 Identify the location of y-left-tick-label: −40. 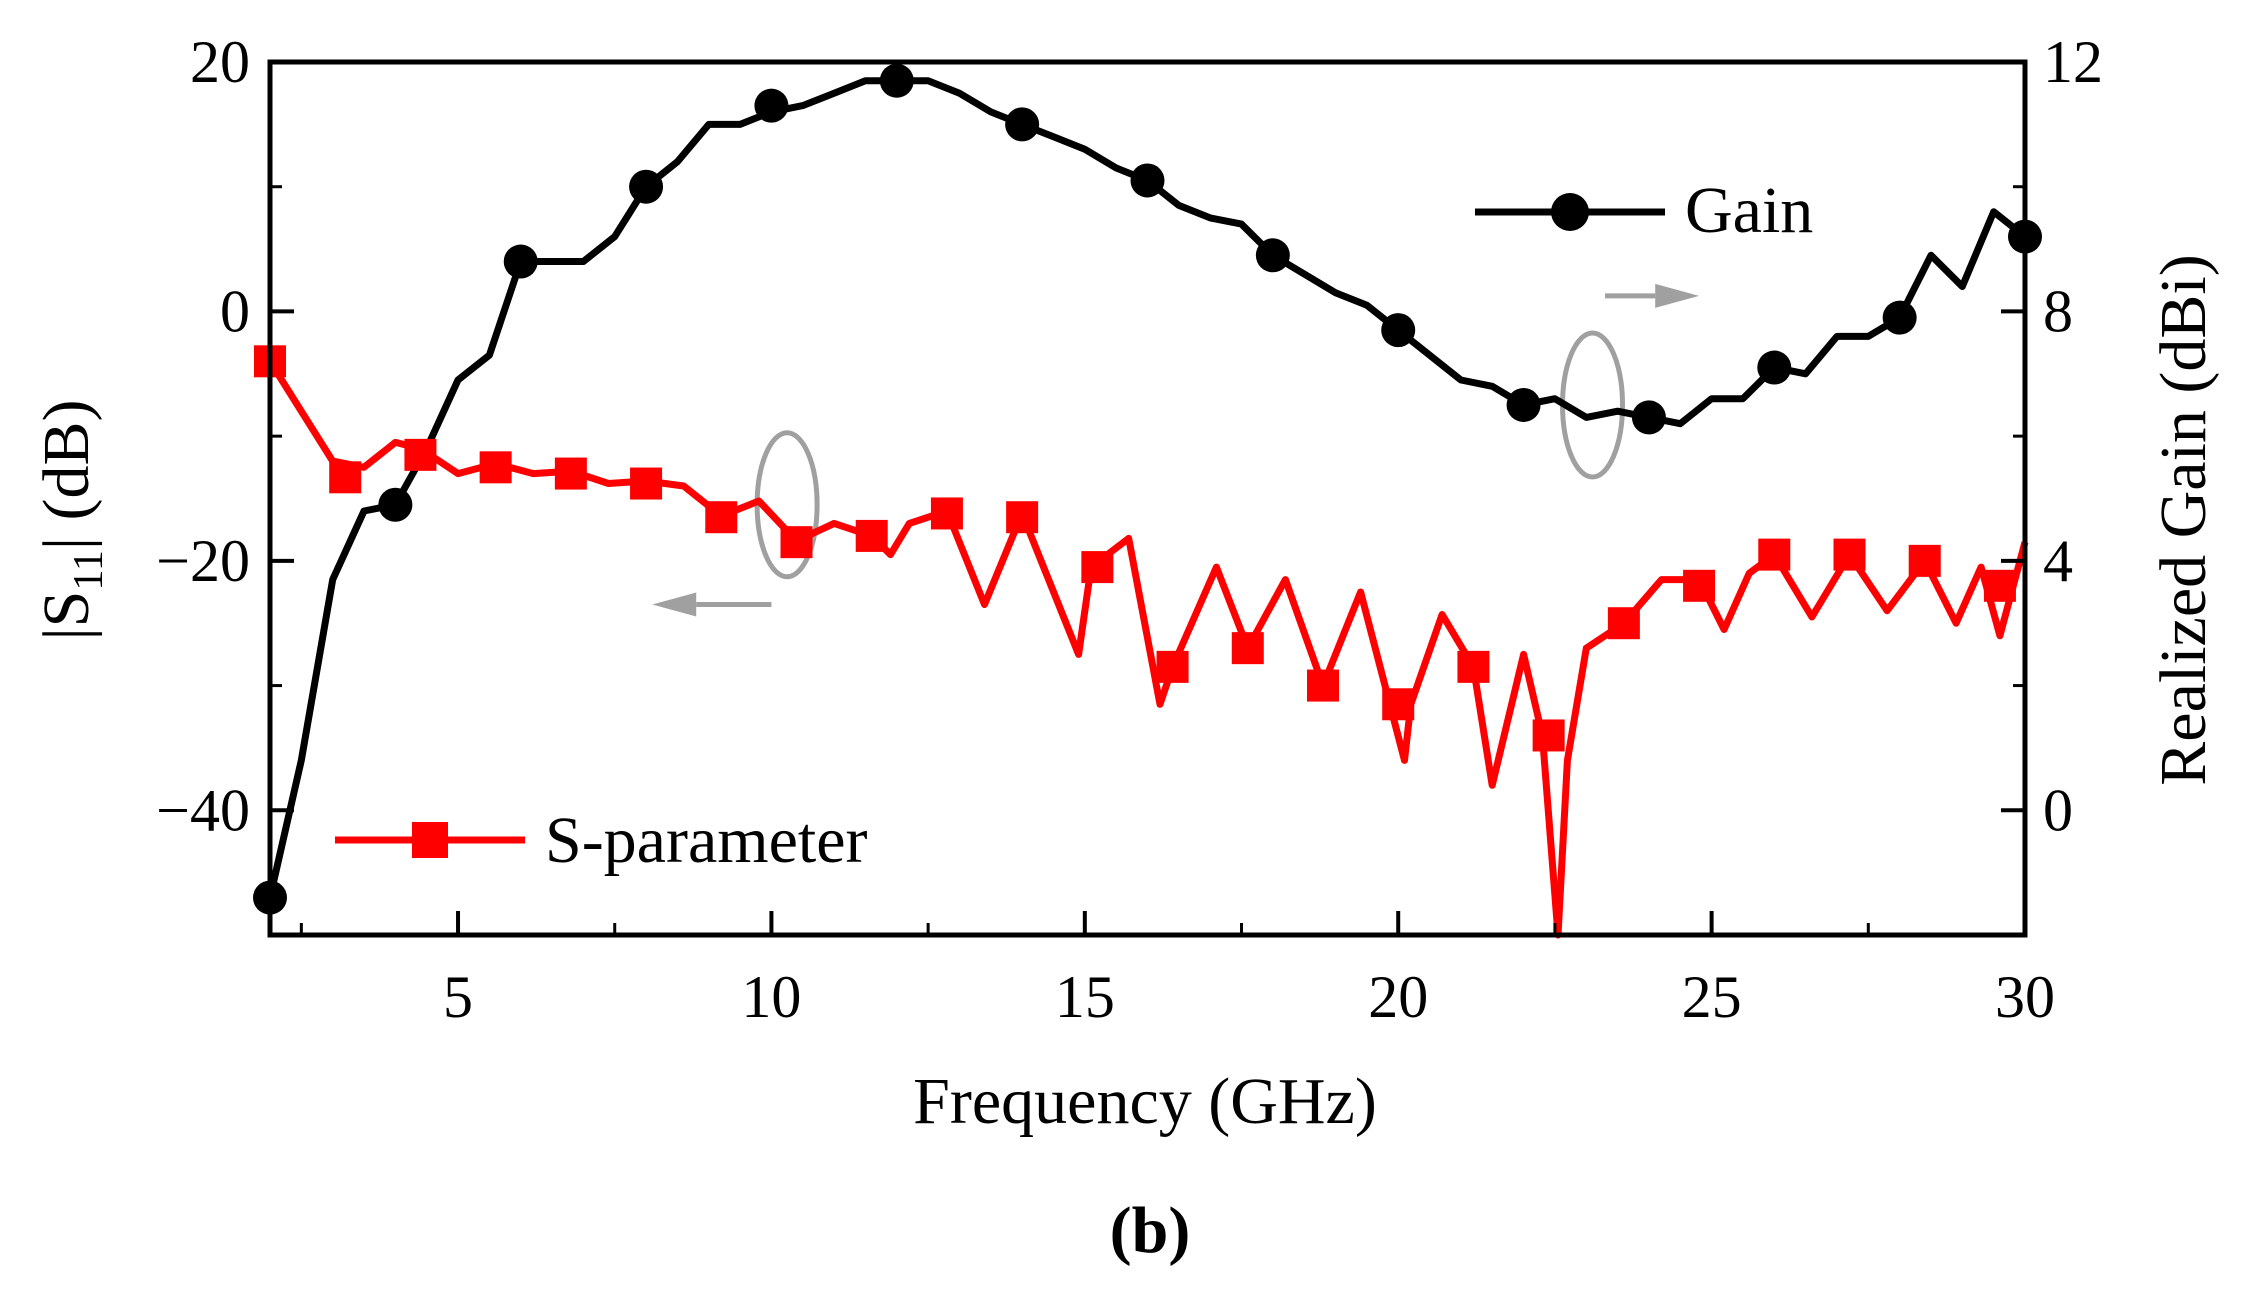
(203, 810).